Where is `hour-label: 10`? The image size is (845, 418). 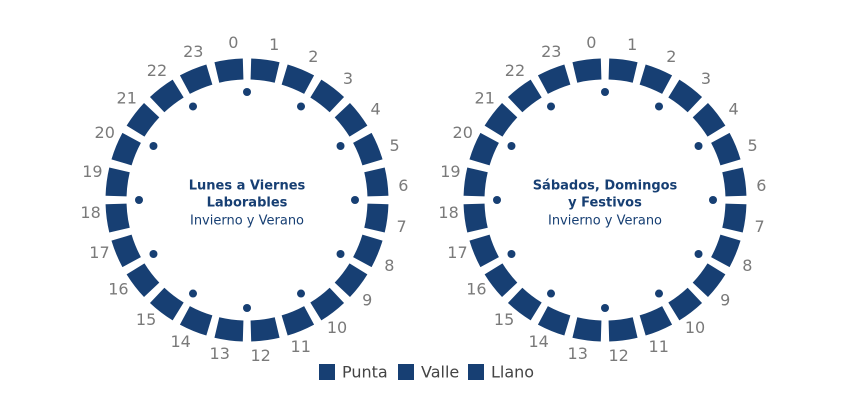
hour-label: 10 is located at coordinates (695, 327).